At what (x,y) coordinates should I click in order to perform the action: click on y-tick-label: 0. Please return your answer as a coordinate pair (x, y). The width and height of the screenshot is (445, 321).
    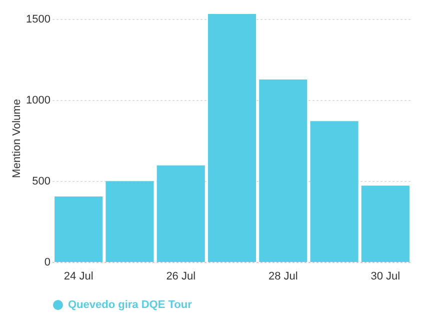
    Looking at the image, I should click on (47, 262).